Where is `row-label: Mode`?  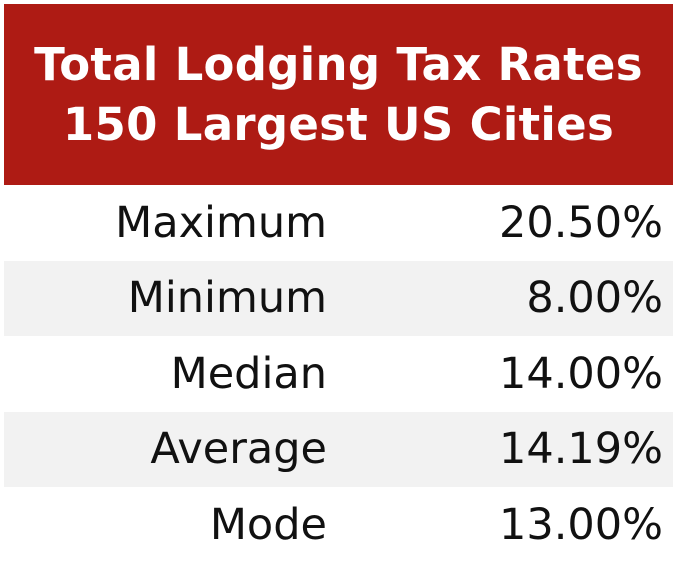 row-label: Mode is located at coordinates (268, 524).